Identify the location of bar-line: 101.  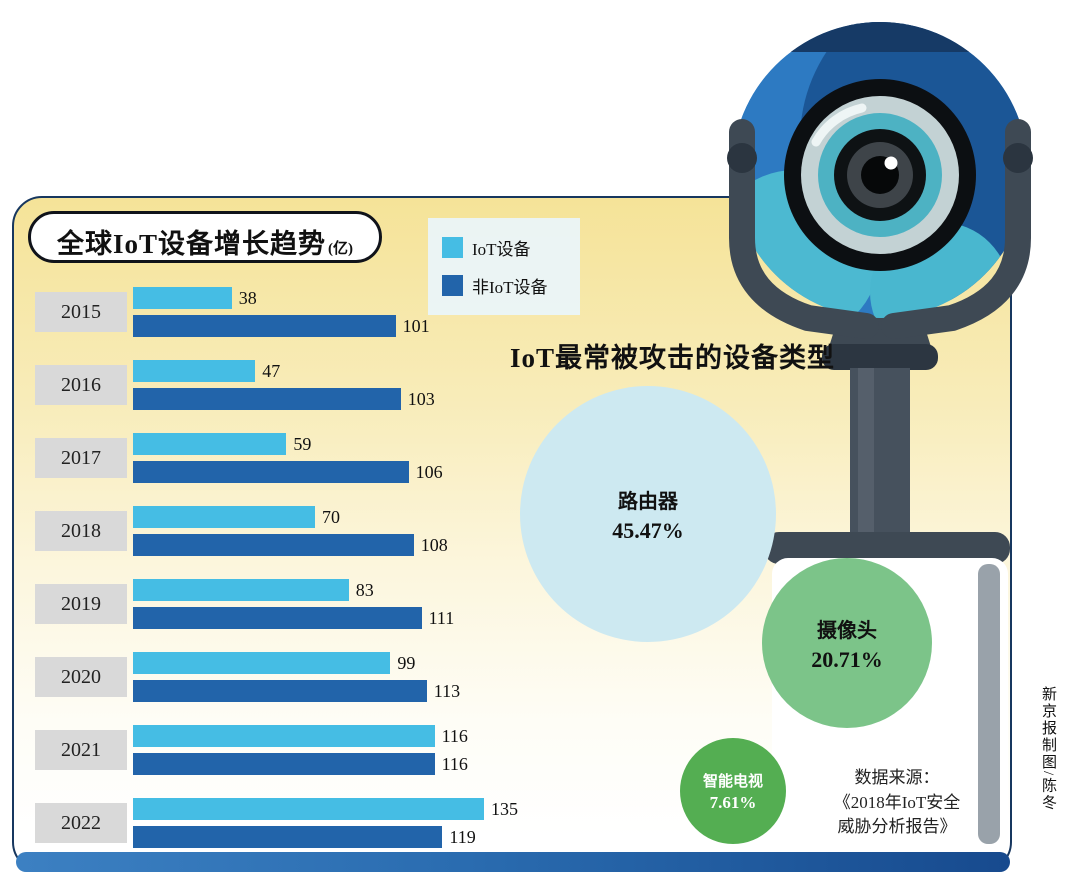
(281, 326).